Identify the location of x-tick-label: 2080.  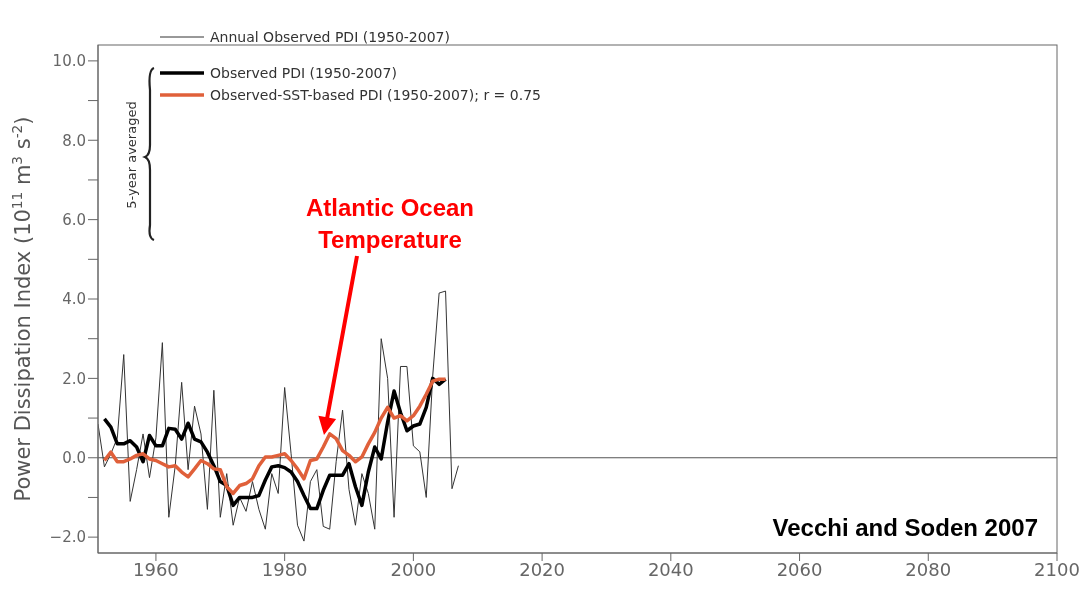
(928, 569).